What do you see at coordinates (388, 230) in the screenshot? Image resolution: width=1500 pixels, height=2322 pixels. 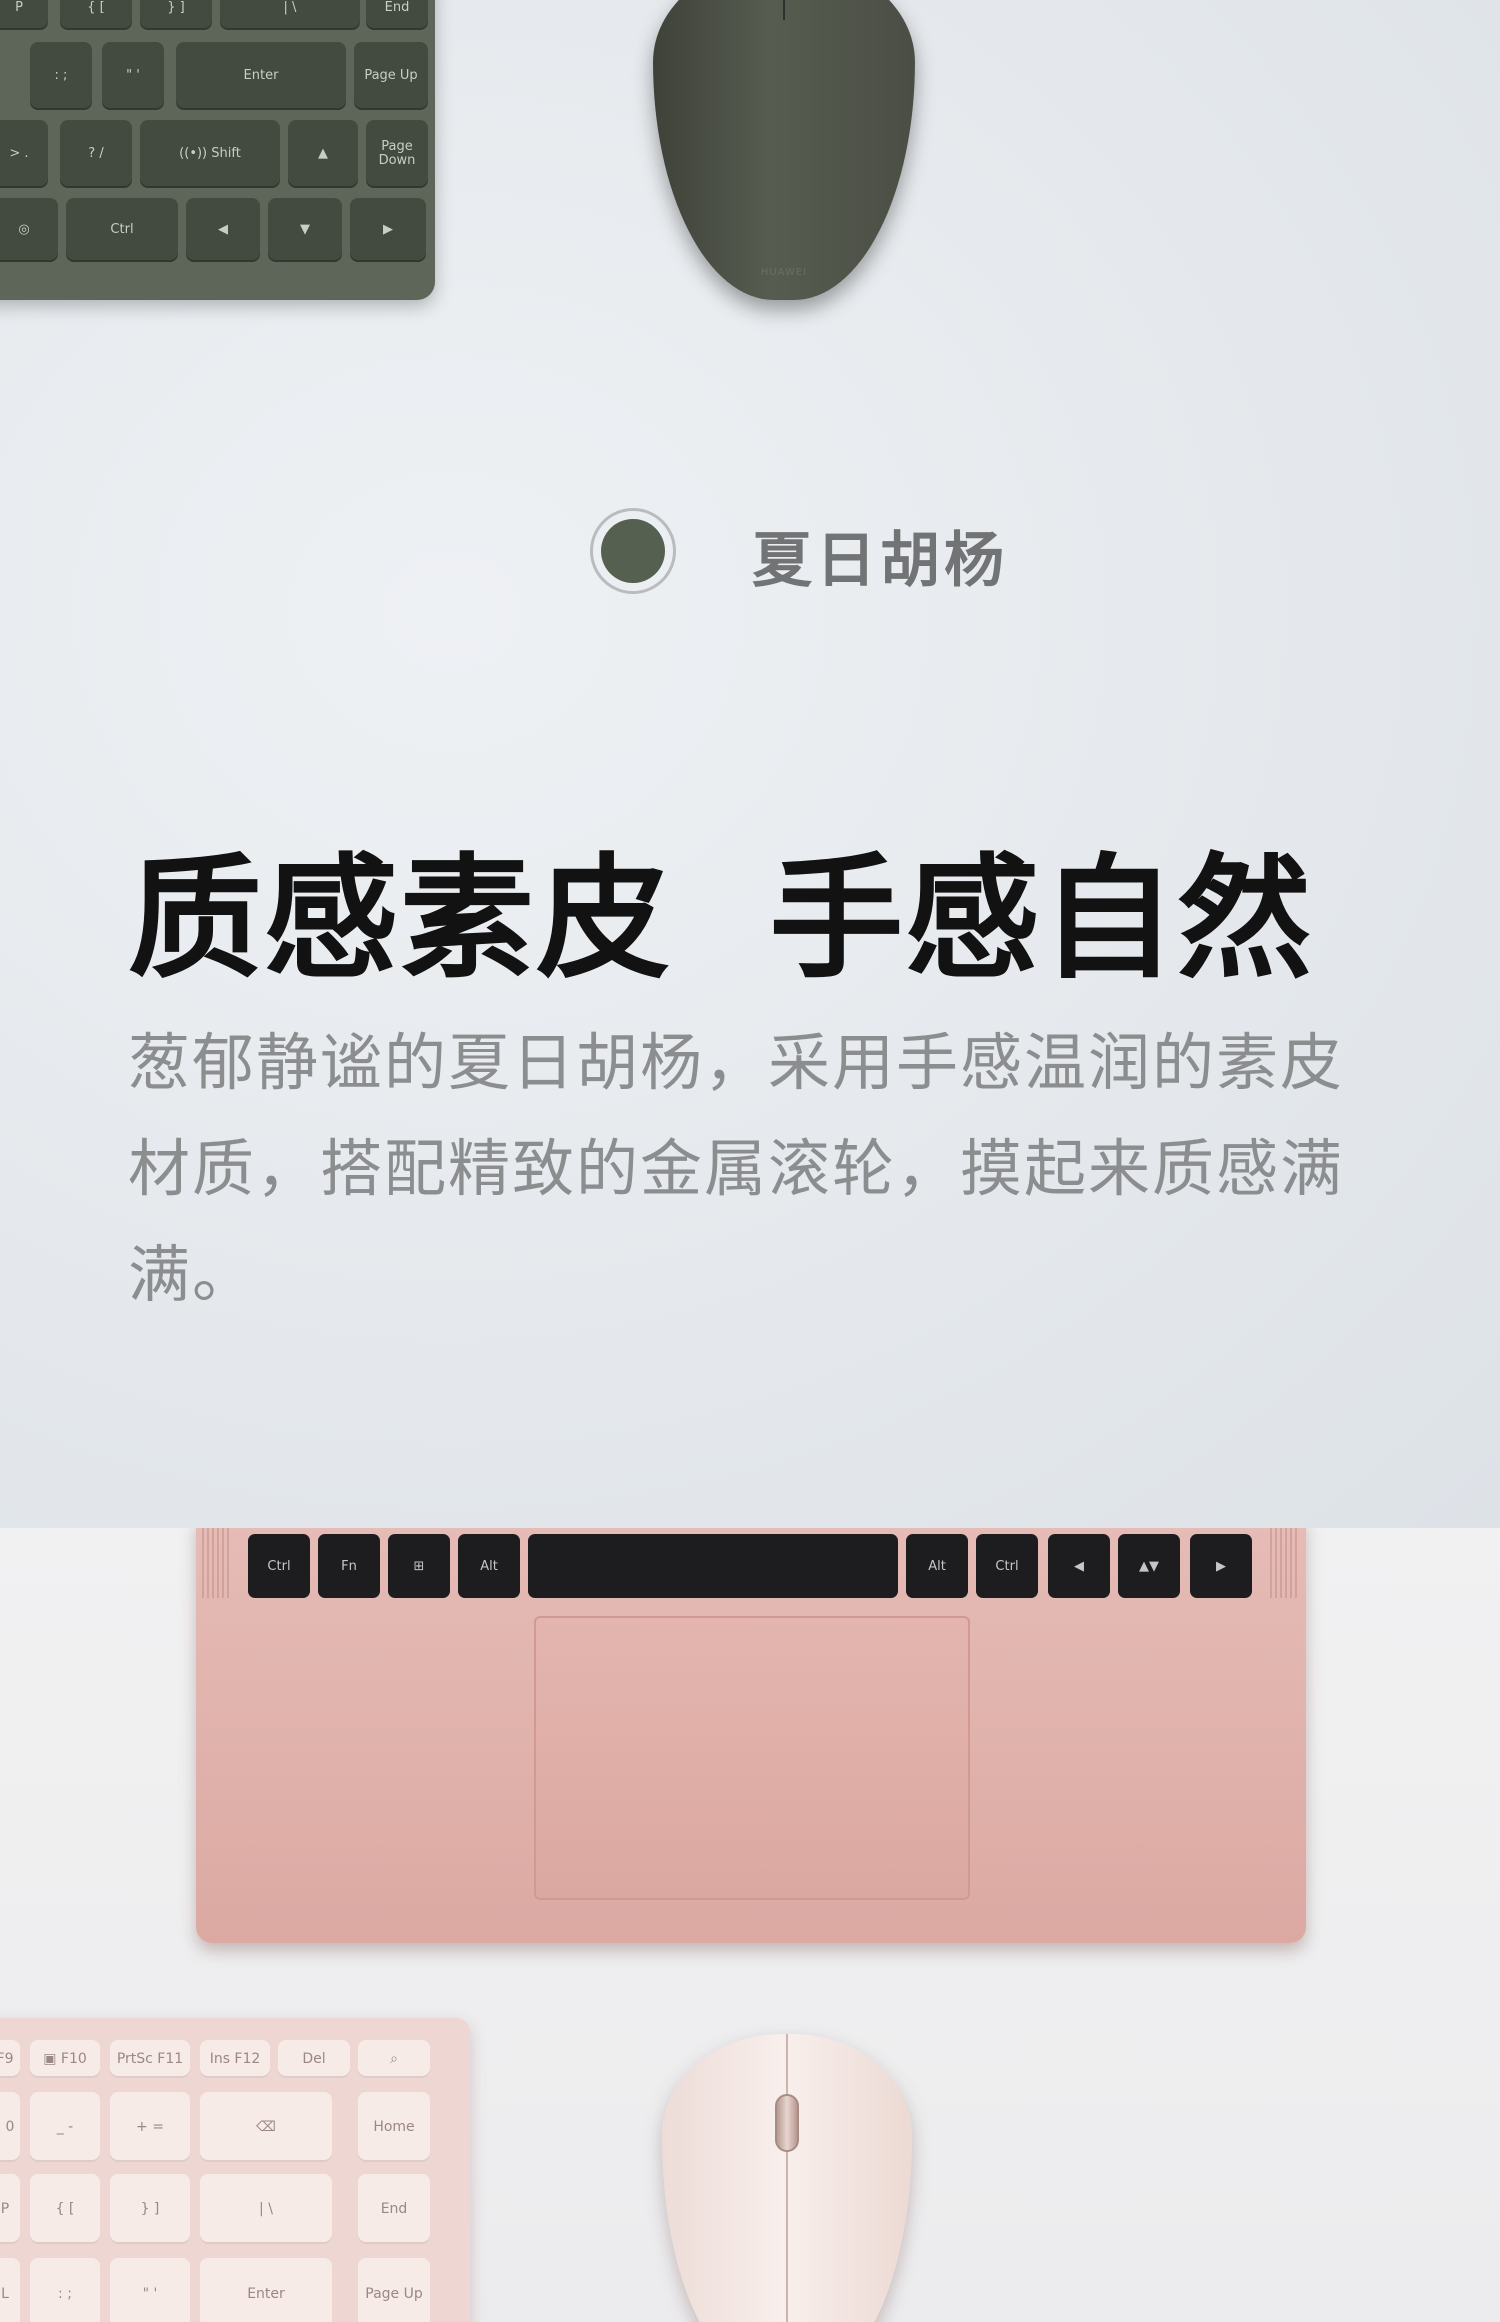 I see `keyboard-key: ▶` at bounding box center [388, 230].